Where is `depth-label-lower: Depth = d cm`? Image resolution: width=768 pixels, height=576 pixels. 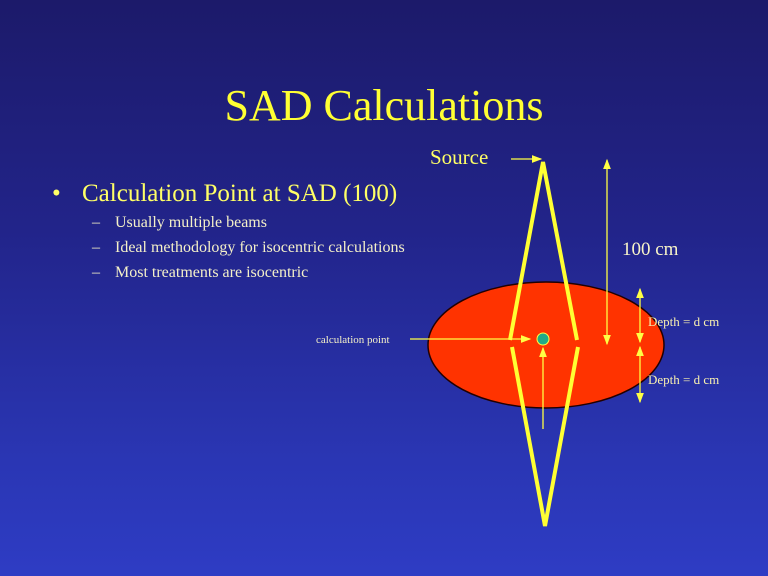
depth-label-lower: Depth = d cm is located at coordinates (683, 379).